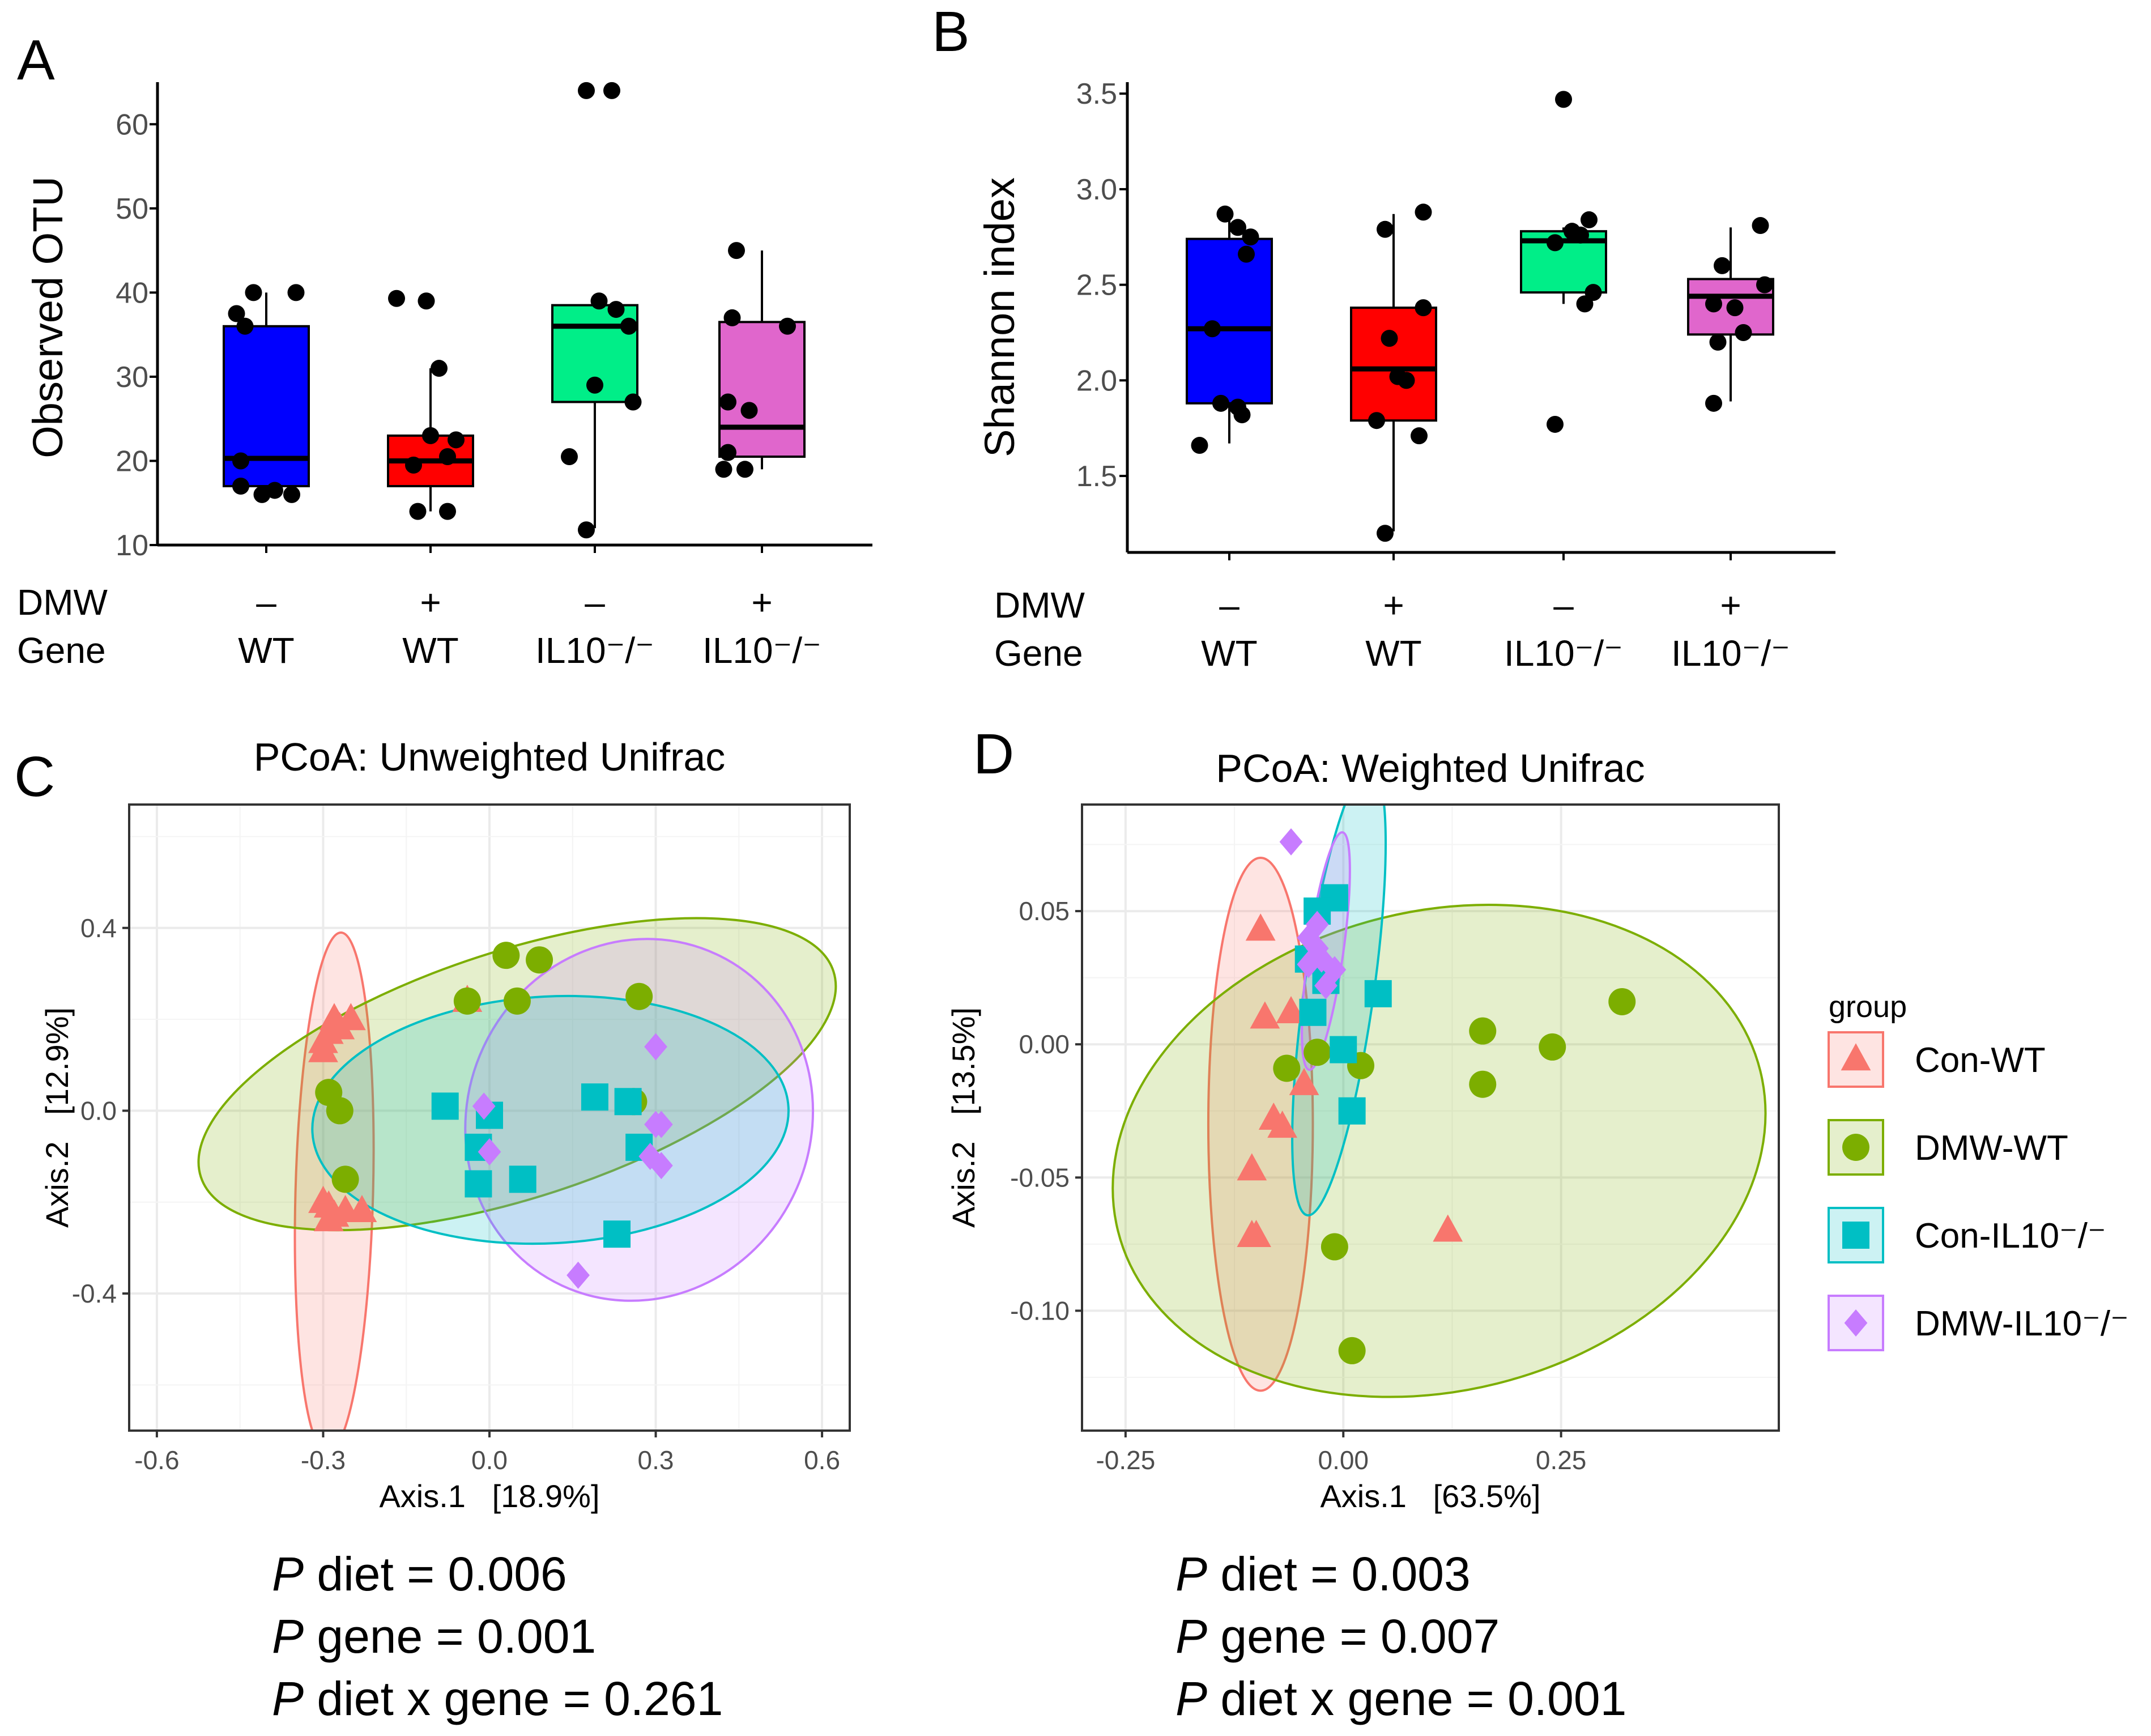 This screenshot has height=1736, width=2151. I want to click on y-tick-label: 30, so click(132, 378).